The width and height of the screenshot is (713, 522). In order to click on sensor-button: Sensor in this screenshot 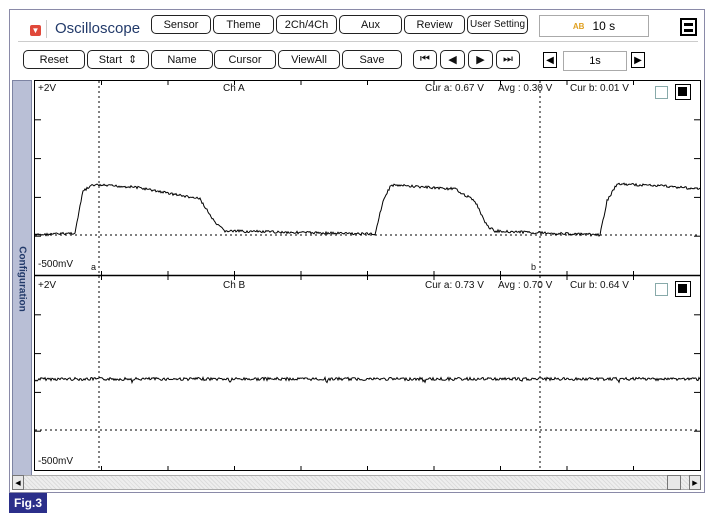, I will do `click(181, 24)`.